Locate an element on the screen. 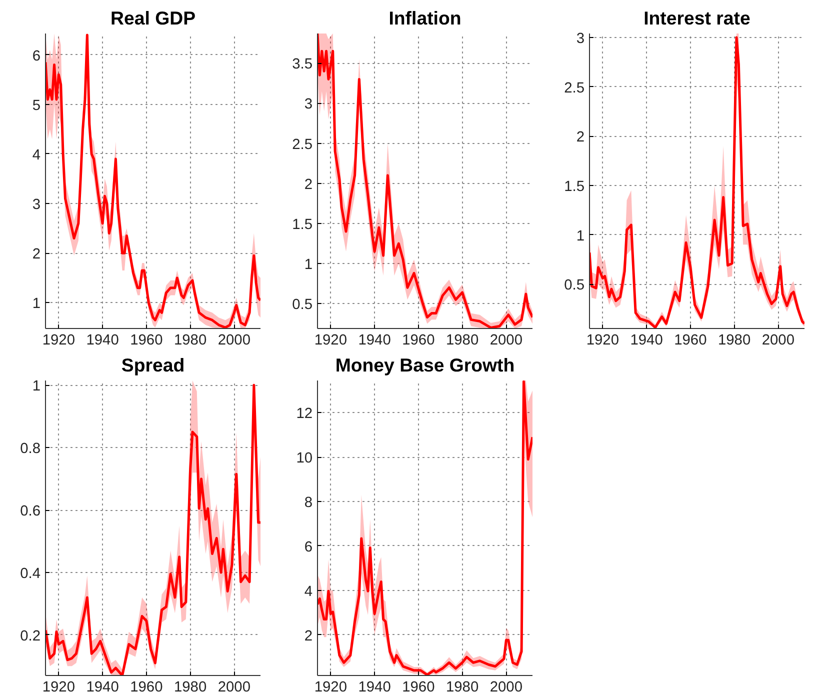 Image resolution: width=817 pixels, height=694 pixels. y-tick-label: 8 is located at coordinates (308, 503).